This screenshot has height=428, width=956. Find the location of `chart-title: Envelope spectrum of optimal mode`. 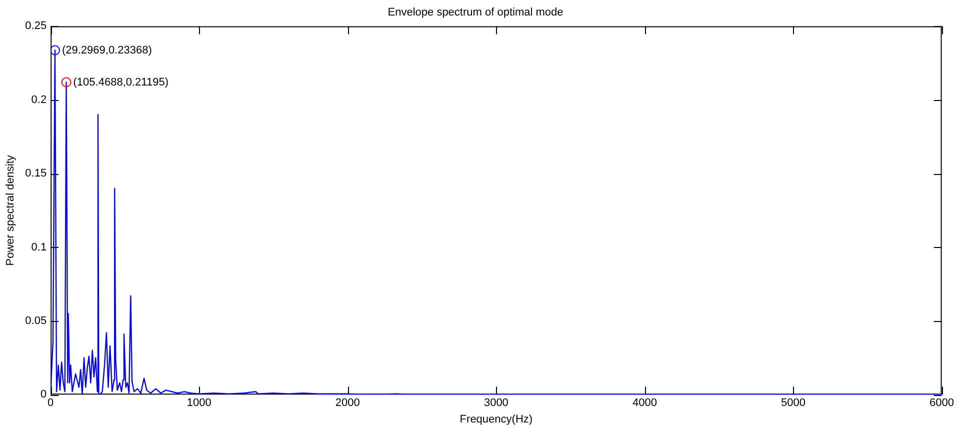

chart-title: Envelope spectrum of optimal mode is located at coordinates (476, 12).